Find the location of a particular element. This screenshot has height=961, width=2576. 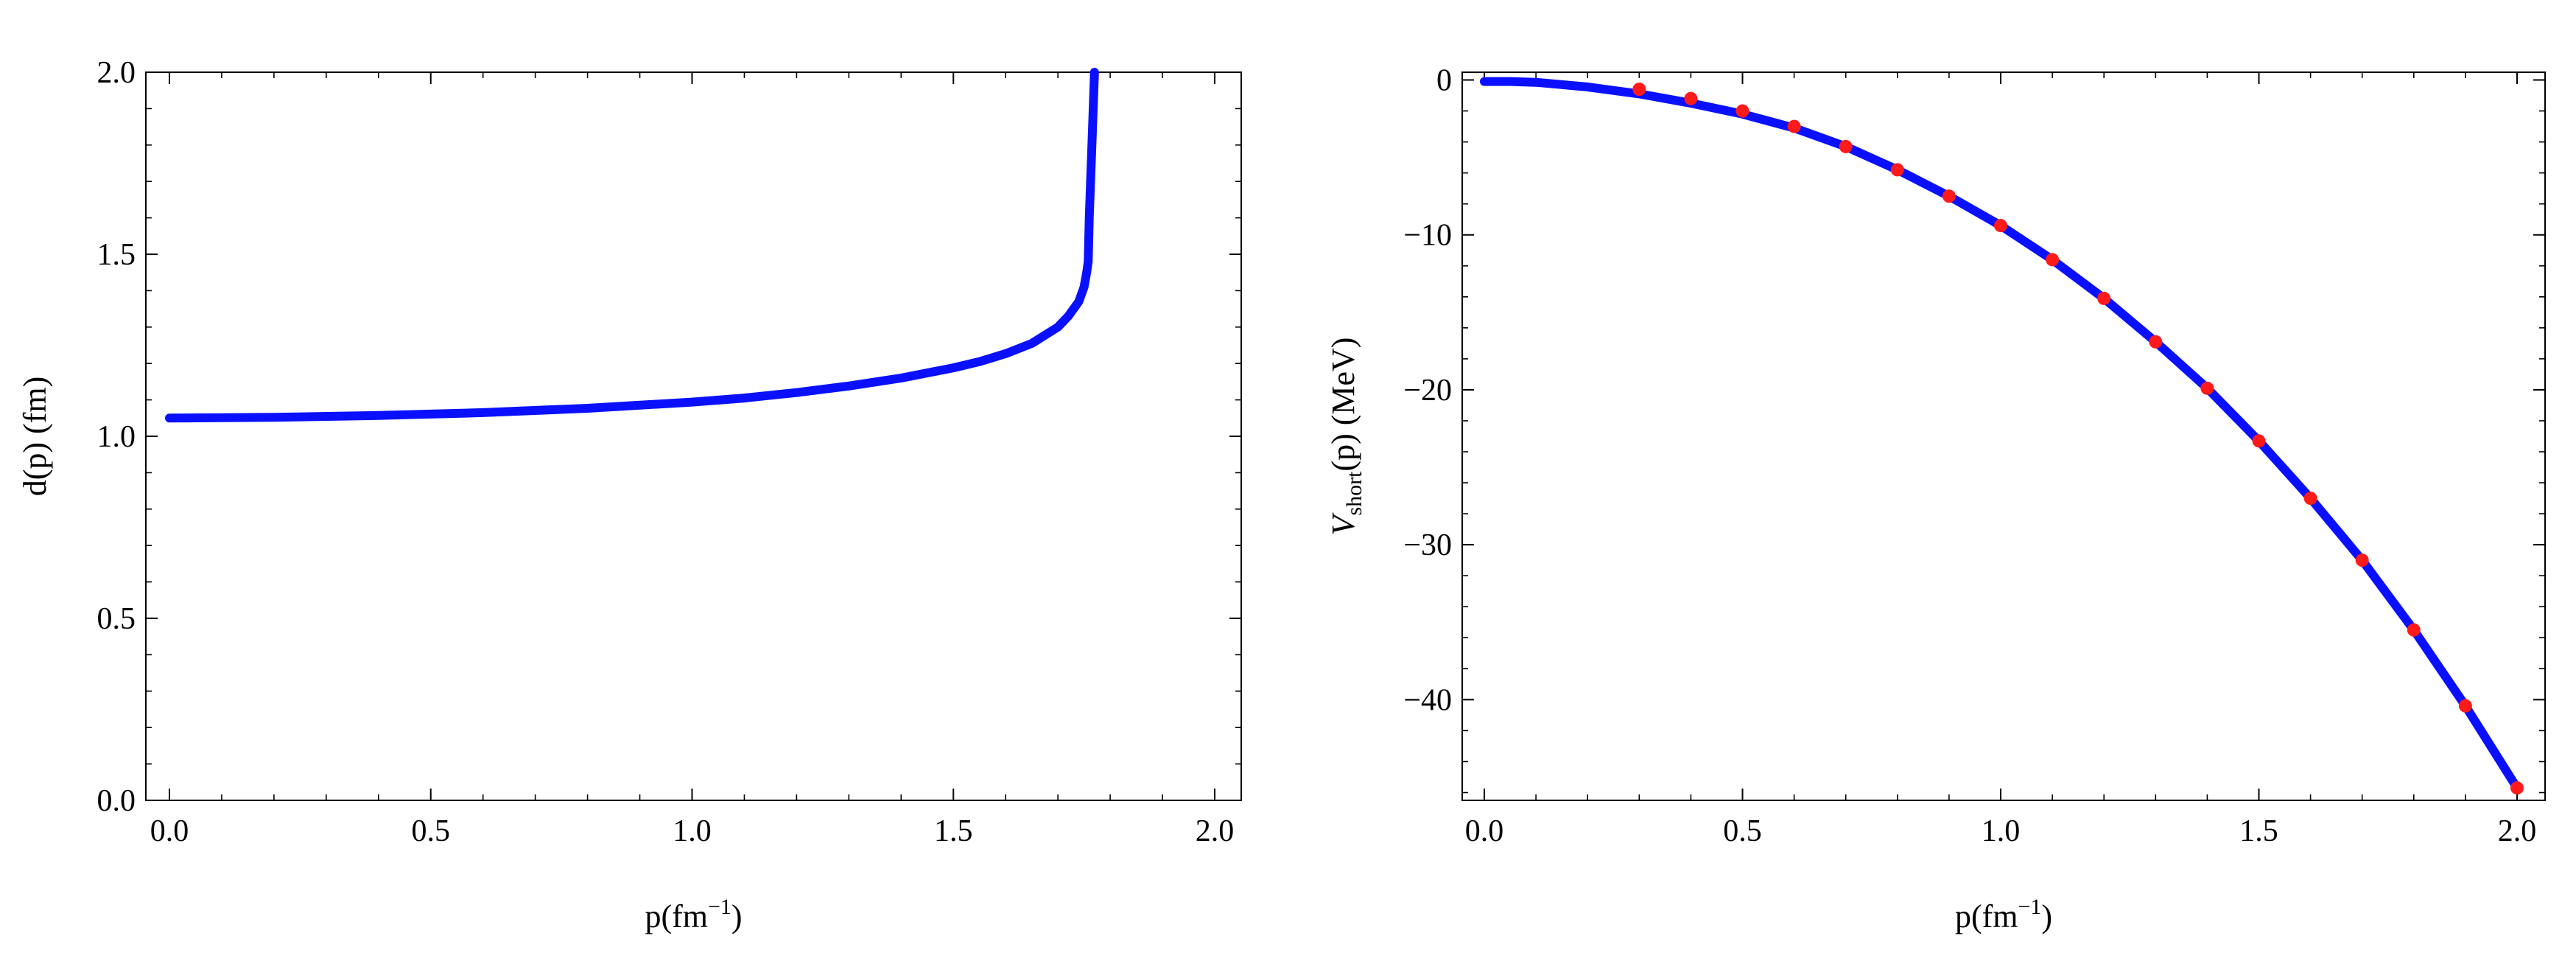

y-tick-label: 0.5 is located at coordinates (116, 619).